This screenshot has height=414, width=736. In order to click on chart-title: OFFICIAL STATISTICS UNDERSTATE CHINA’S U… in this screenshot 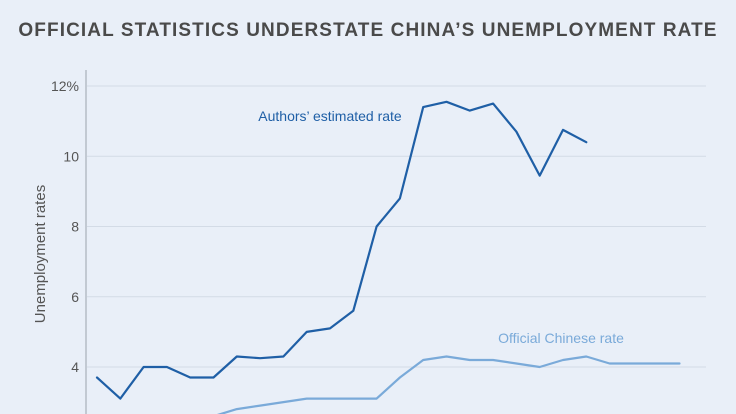, I will do `click(368, 30)`.